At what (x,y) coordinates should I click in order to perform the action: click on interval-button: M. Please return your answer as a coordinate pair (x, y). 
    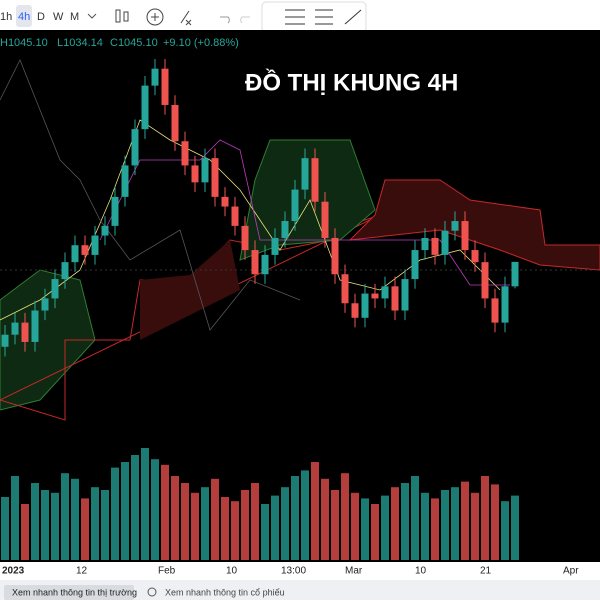
    Looking at the image, I should click on (74, 17).